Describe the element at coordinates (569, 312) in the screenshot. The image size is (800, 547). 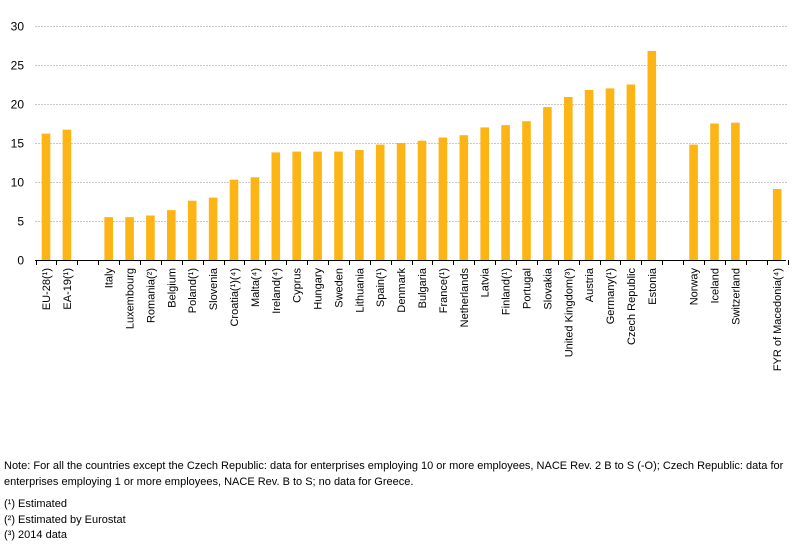
I see `x-tick-label: United Kingdom(³)` at that location.